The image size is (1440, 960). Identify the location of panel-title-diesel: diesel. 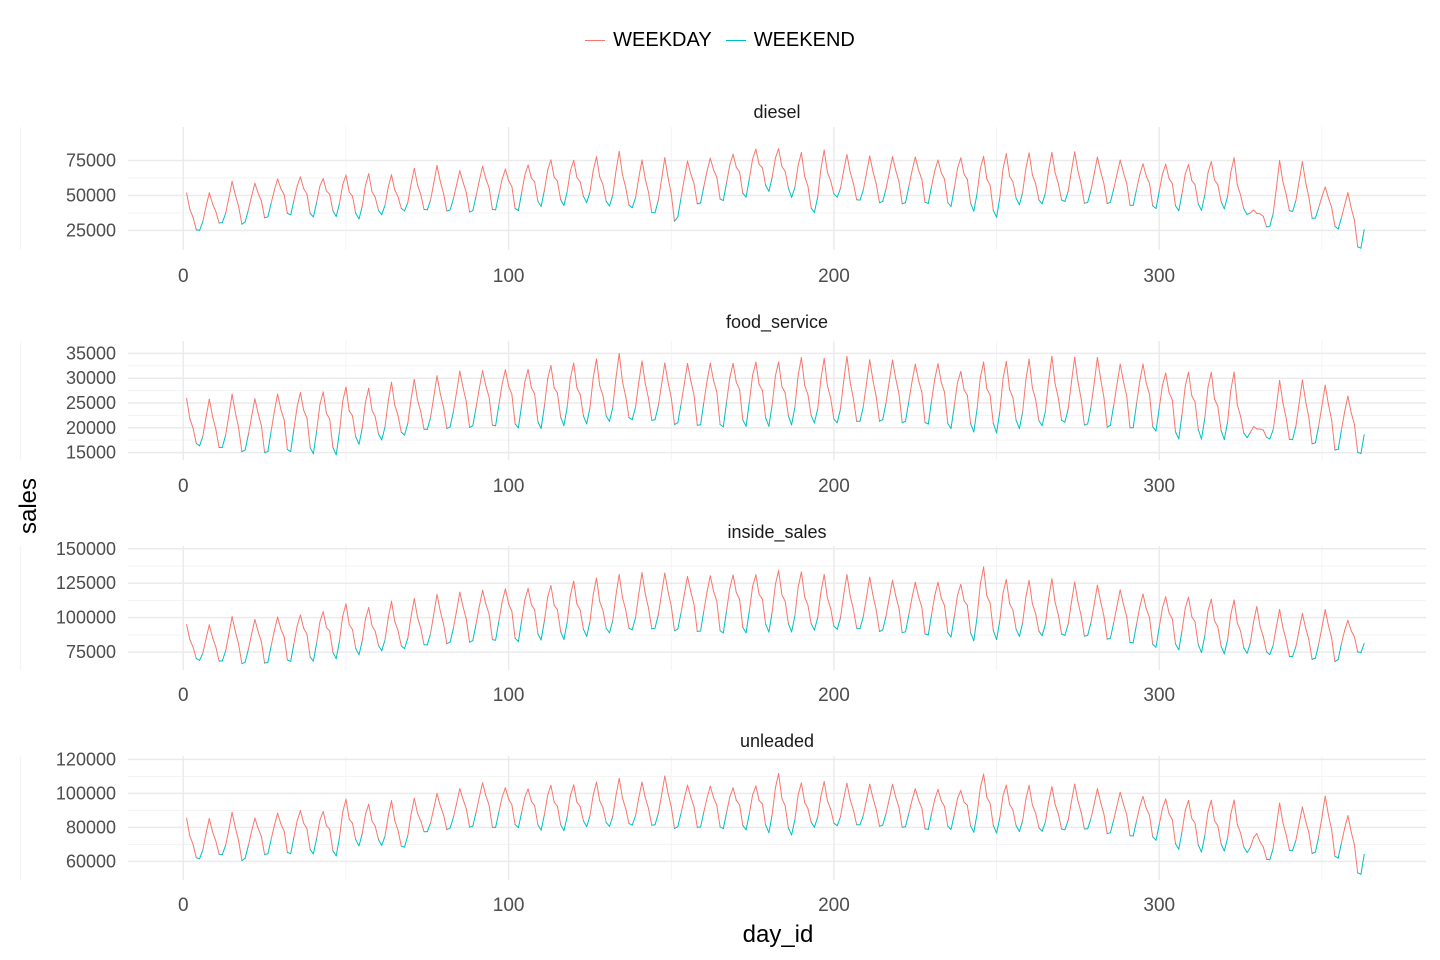
(776, 112).